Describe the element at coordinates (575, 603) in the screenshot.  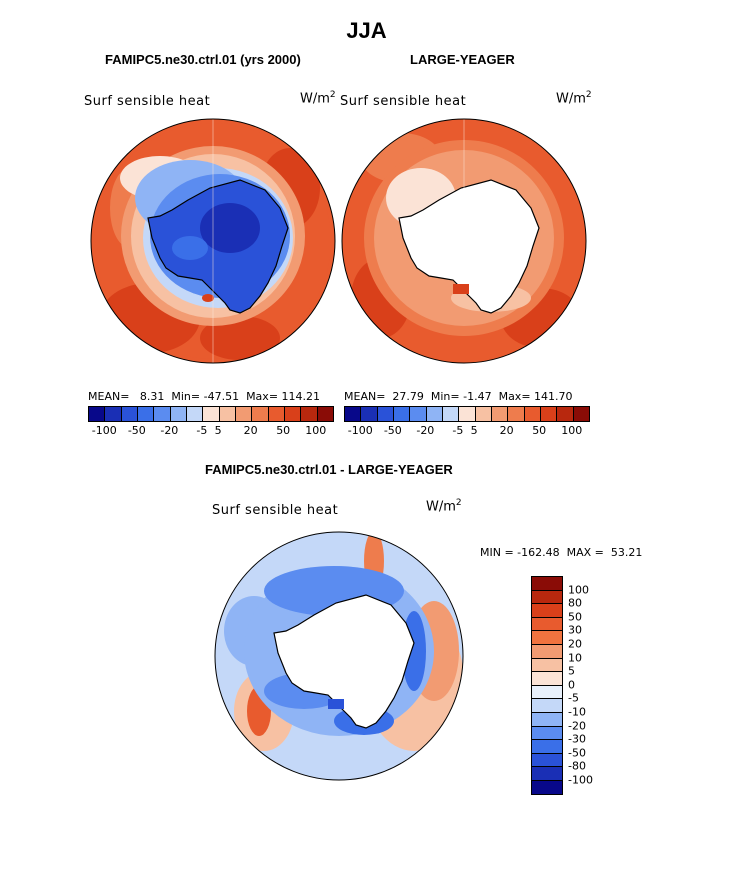
I see `colorbar-tick-label: 80` at that location.